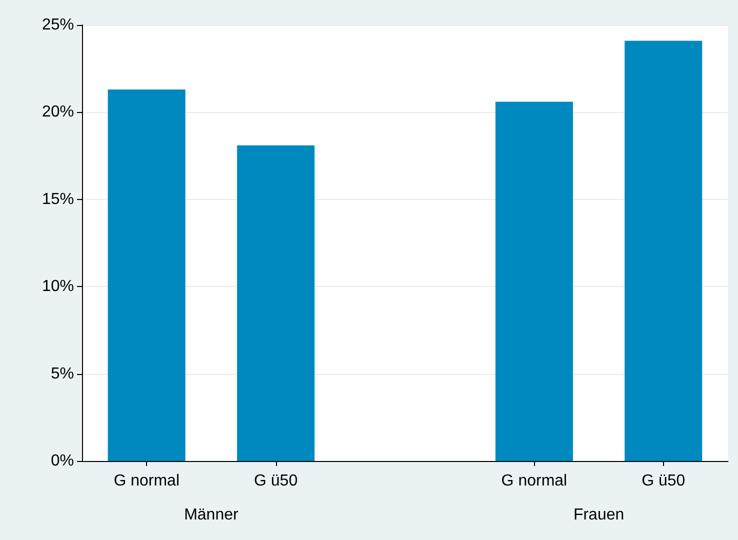 Image resolution: width=738 pixels, height=540 pixels. I want to click on y-tick-label: 20%, so click(58, 112).